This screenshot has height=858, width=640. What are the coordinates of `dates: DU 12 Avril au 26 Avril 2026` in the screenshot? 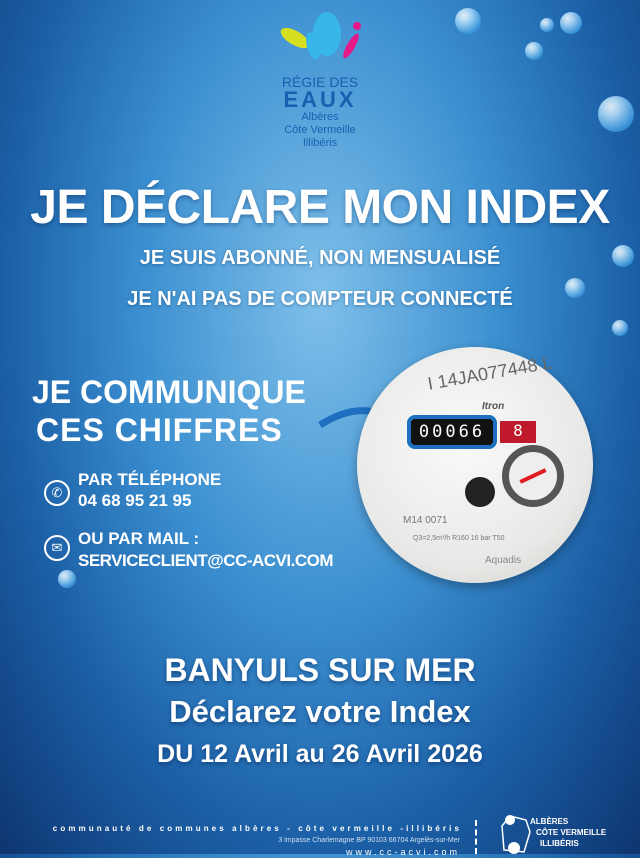 It's located at (320, 754).